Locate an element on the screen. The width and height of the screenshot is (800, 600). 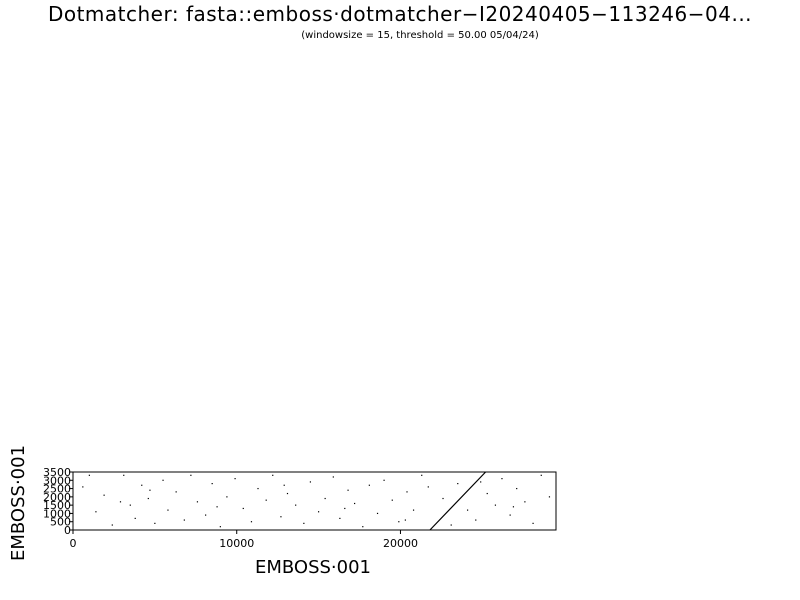
y-tick-label: 0 is located at coordinates (67, 530).